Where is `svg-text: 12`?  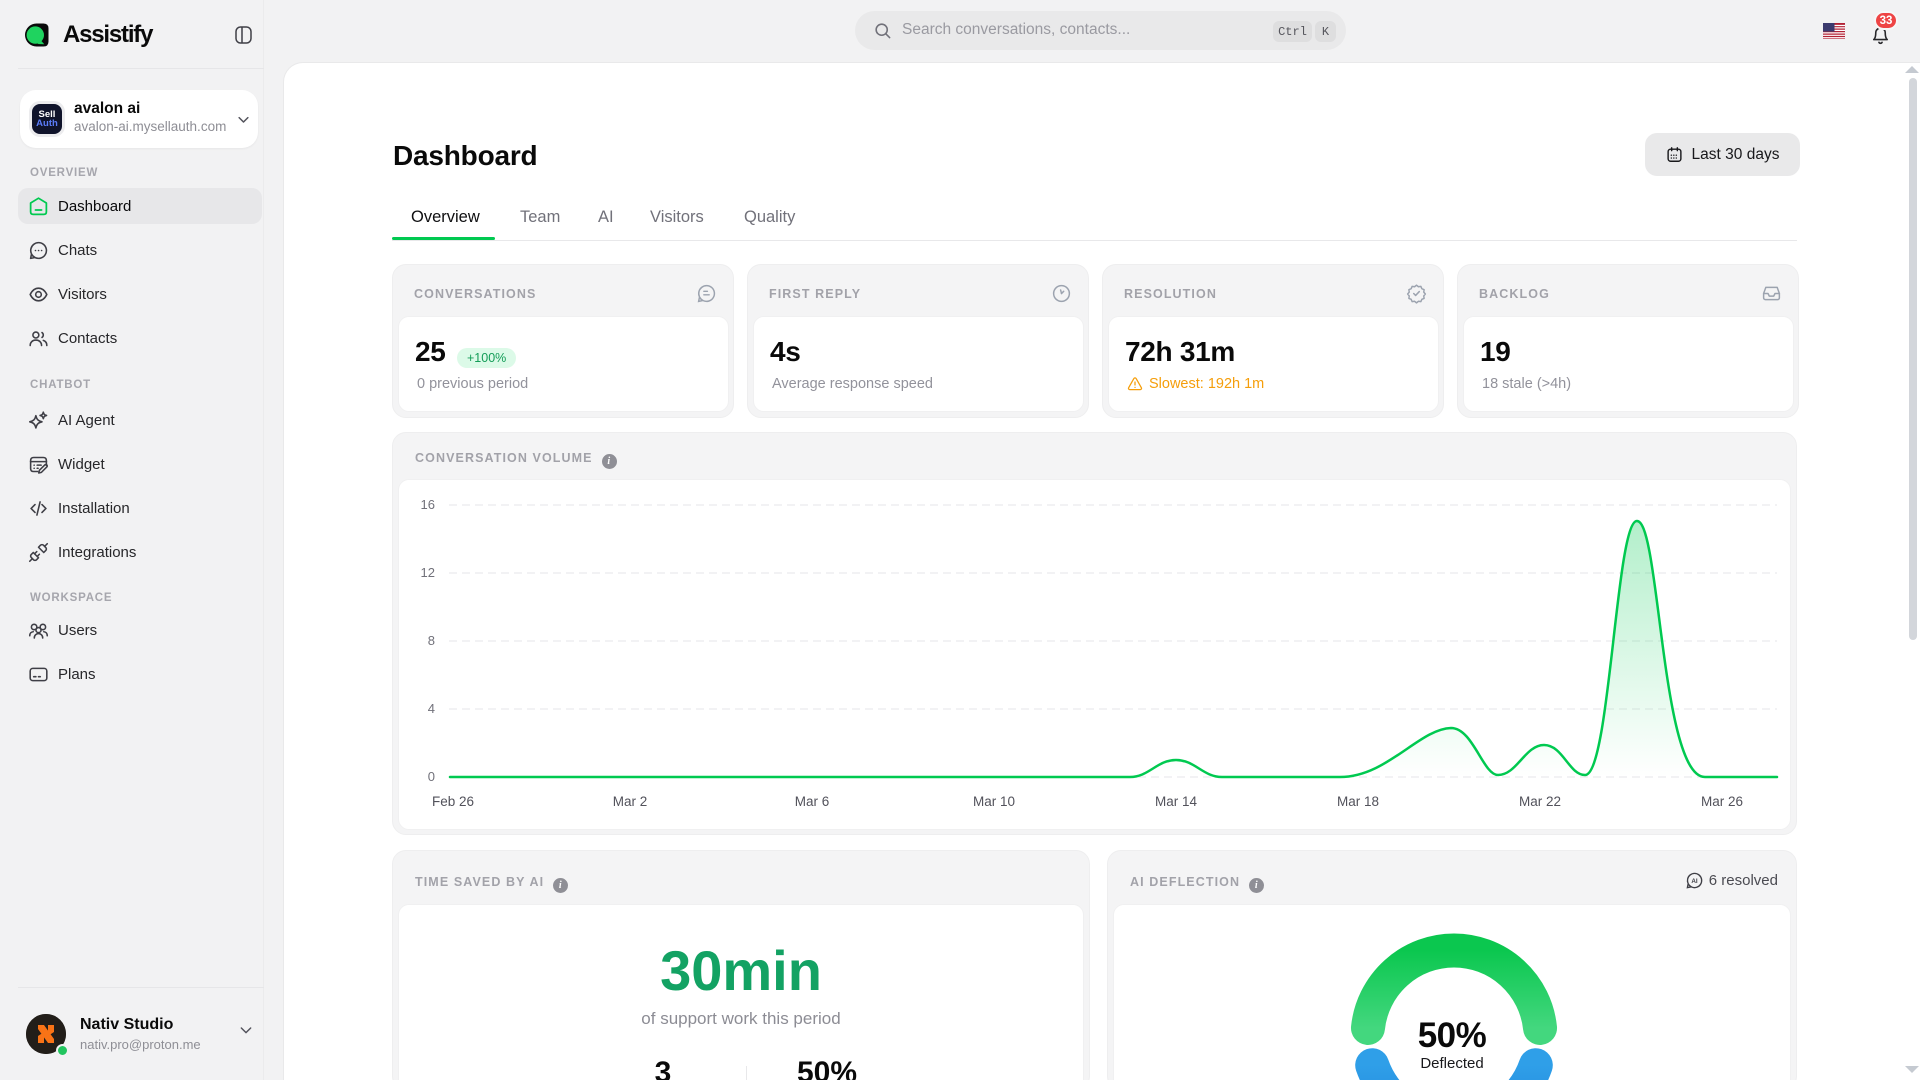 svg-text: 12 is located at coordinates (428, 572).